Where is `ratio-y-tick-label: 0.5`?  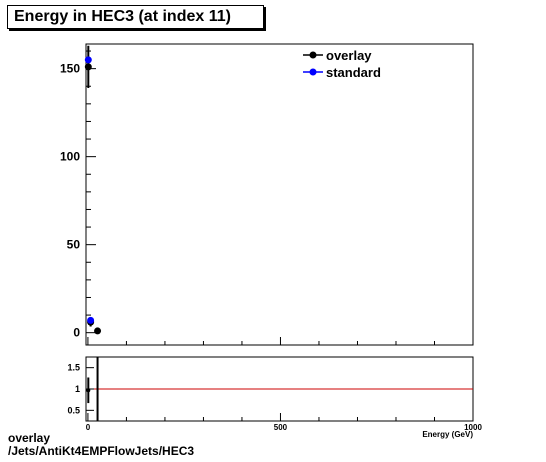
ratio-y-tick-label: 0.5 is located at coordinates (73, 410).